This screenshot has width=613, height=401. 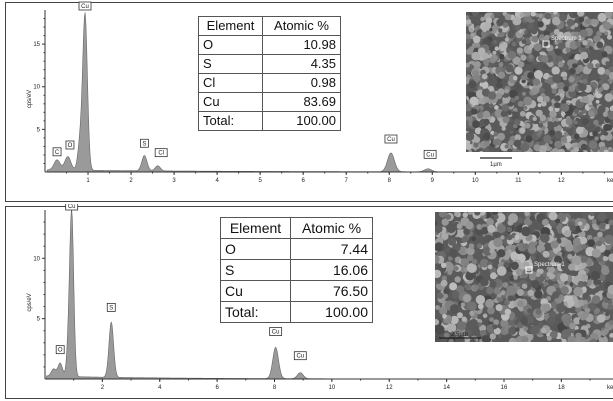 I want to click on table-cell-element: Total:, so click(x=255, y=312).